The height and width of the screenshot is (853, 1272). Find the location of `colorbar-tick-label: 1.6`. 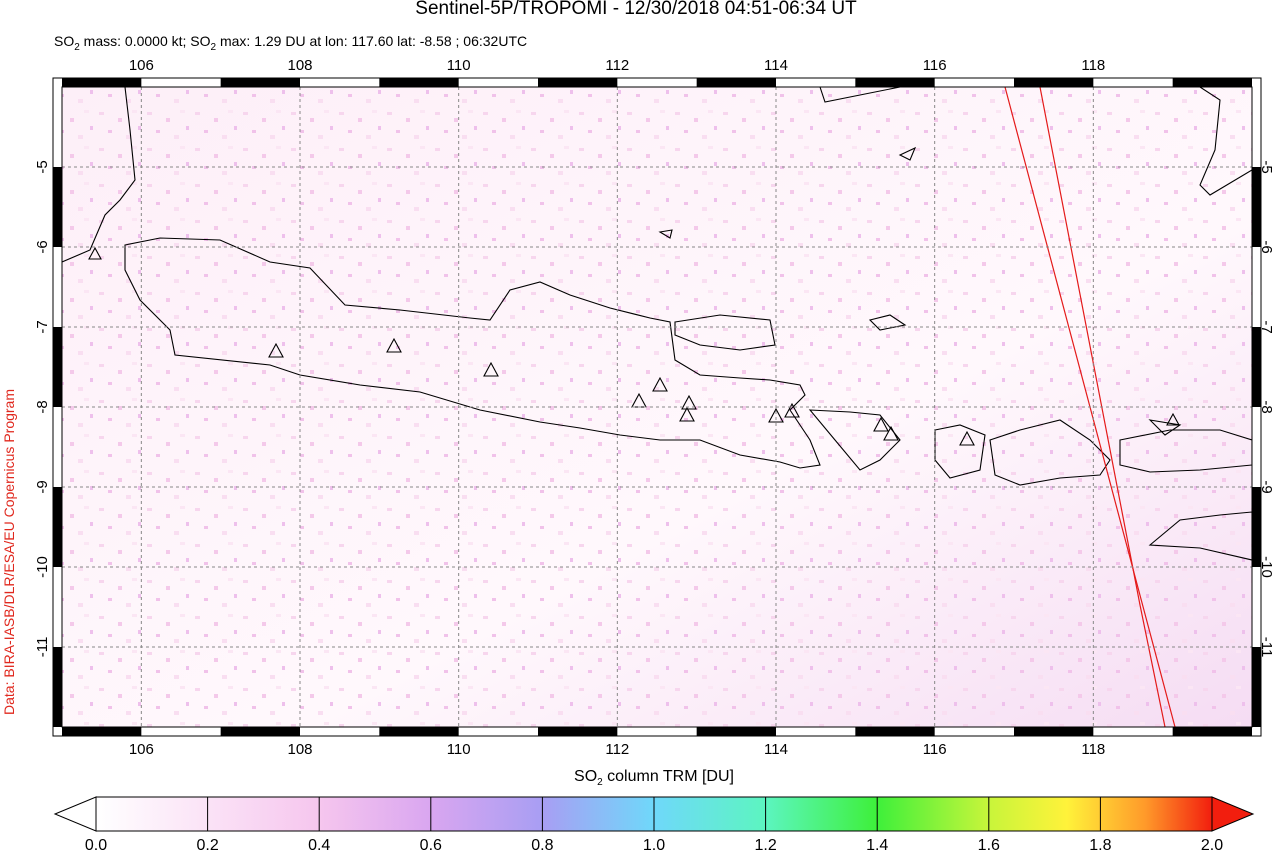

colorbar-tick-label: 1.6 is located at coordinates (989, 845).